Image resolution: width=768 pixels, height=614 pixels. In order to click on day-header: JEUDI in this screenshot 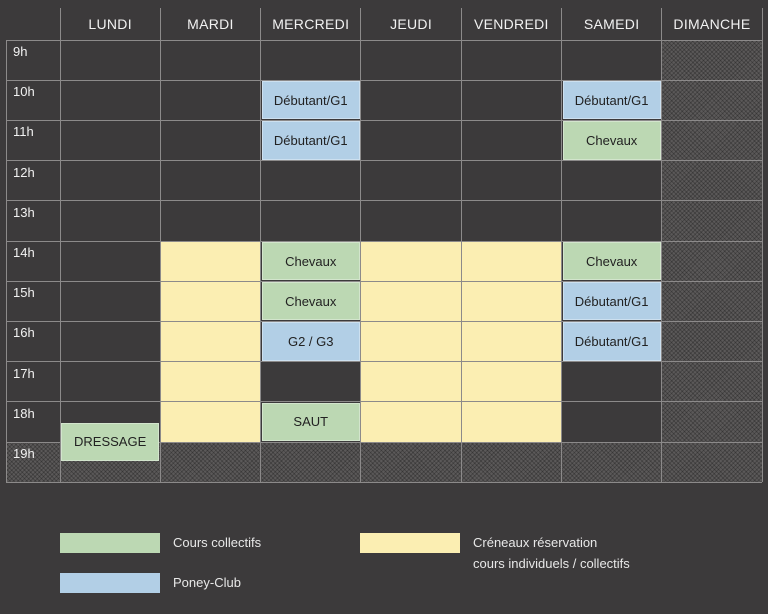, I will do `click(411, 24)`.